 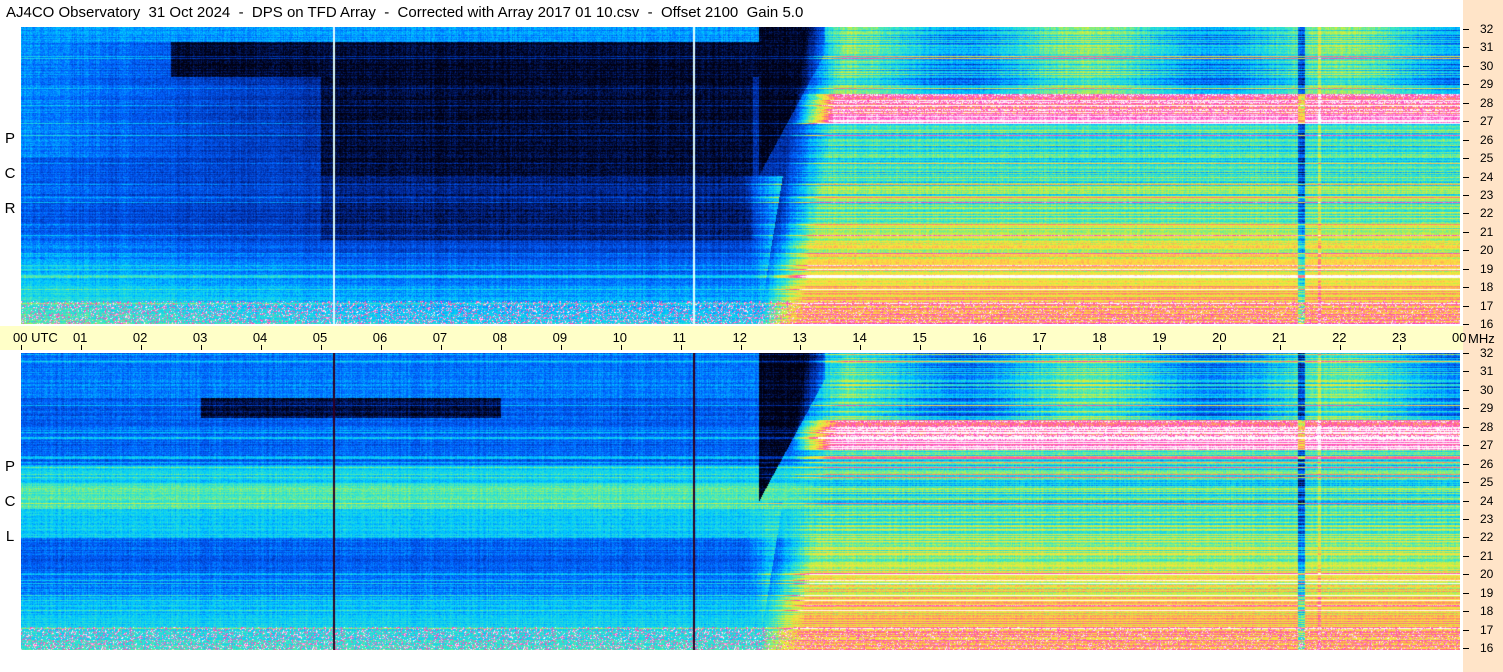 What do you see at coordinates (1487, 500) in the screenshot?
I see `lcp-freq-label: 24` at bounding box center [1487, 500].